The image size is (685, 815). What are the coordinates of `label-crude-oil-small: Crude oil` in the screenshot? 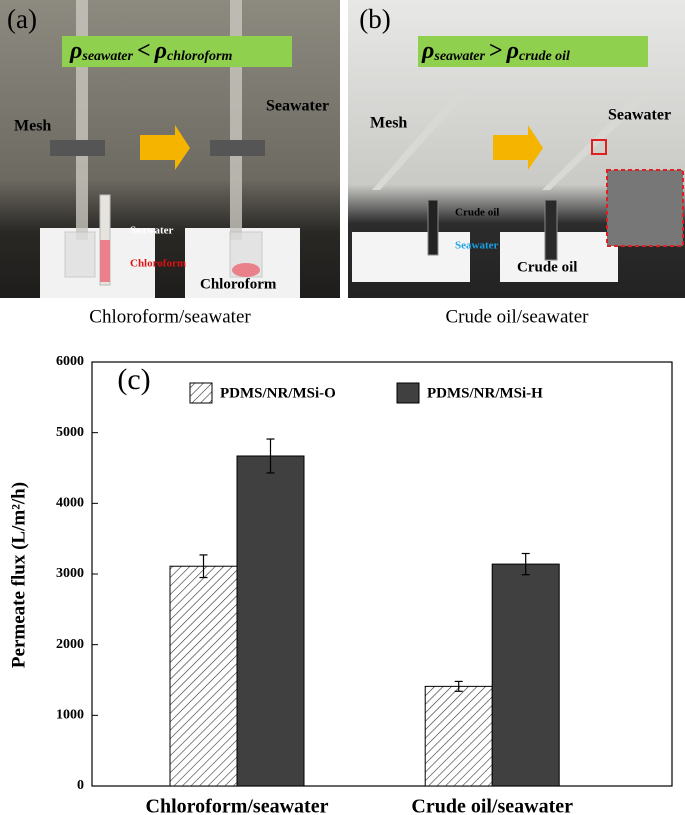 It's located at (477, 213).